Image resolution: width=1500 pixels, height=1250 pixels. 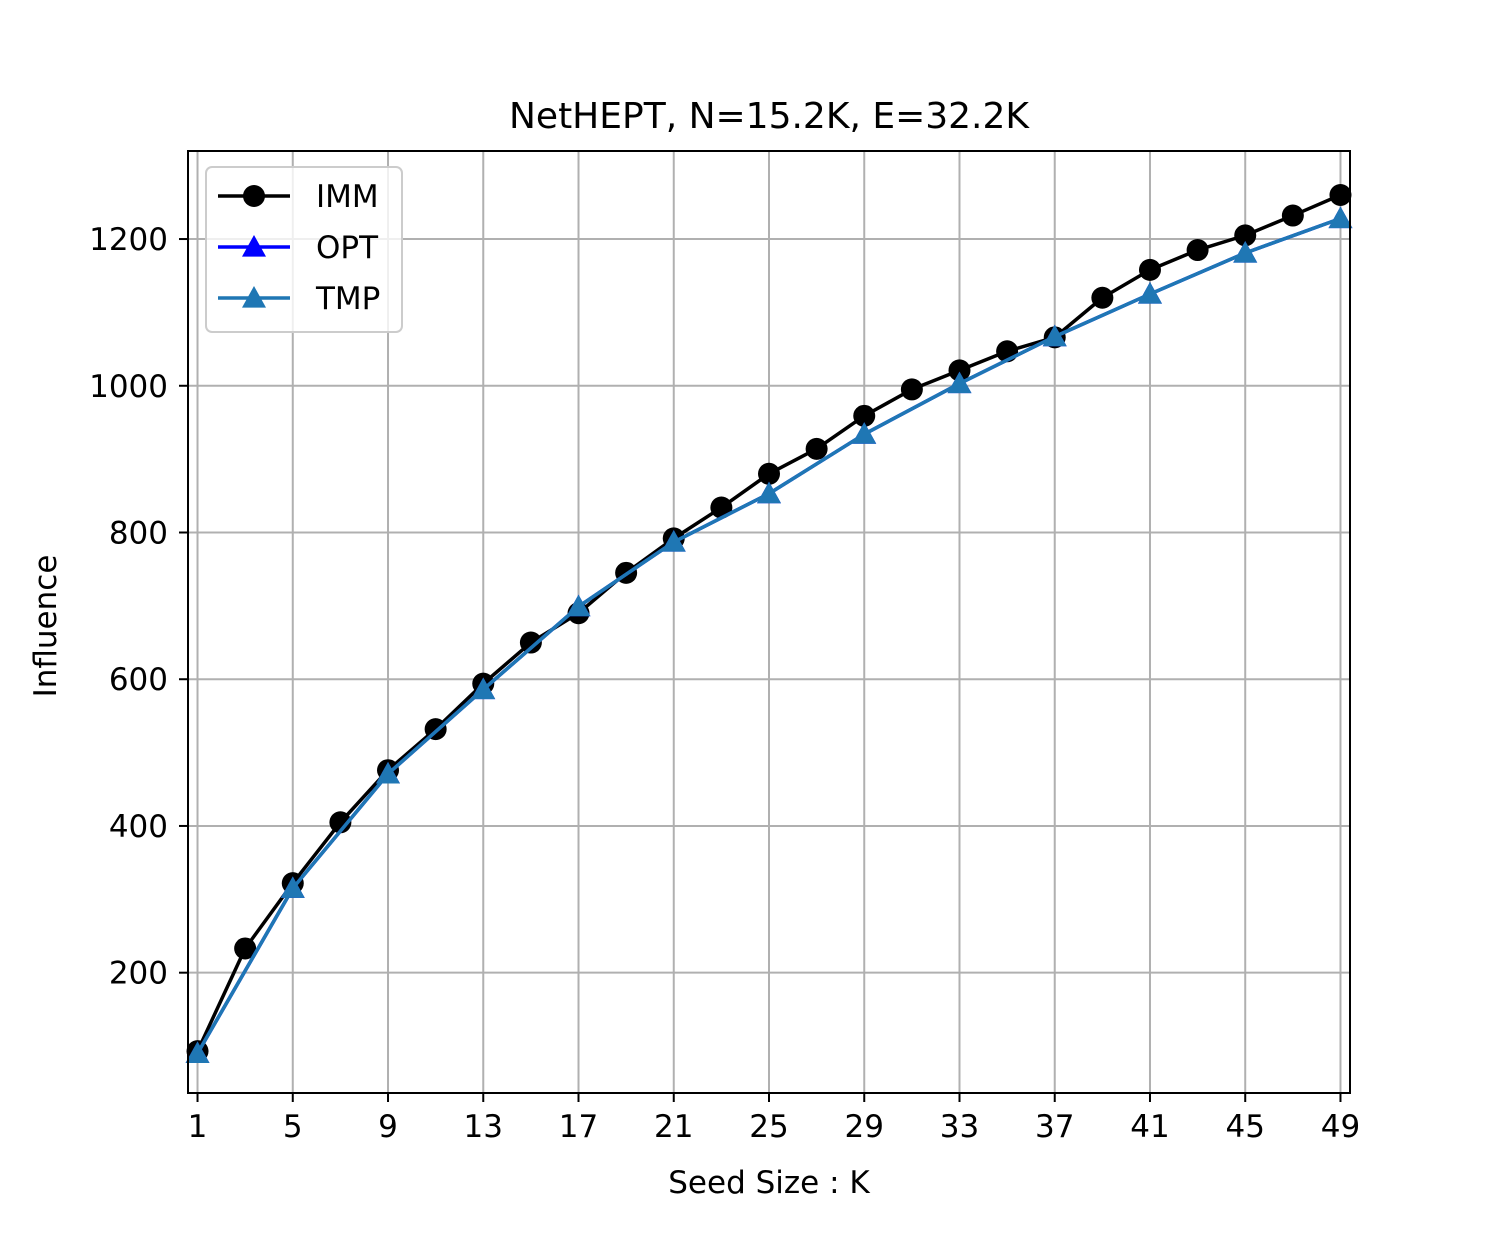 What do you see at coordinates (769, 1183) in the screenshot?
I see `x-axis-label: Seed Size : K` at bounding box center [769, 1183].